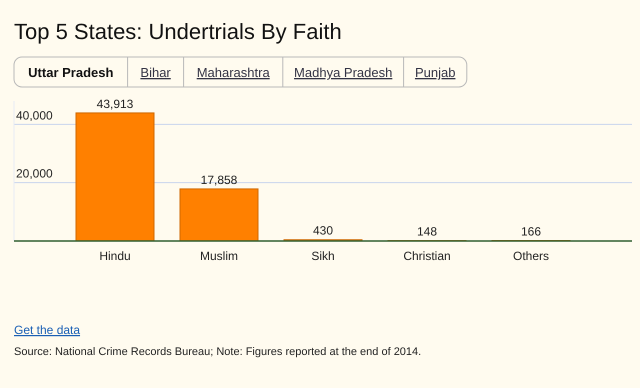 Image resolution: width=640 pixels, height=388 pixels. I want to click on x-tick-label: Hindu, so click(115, 256).